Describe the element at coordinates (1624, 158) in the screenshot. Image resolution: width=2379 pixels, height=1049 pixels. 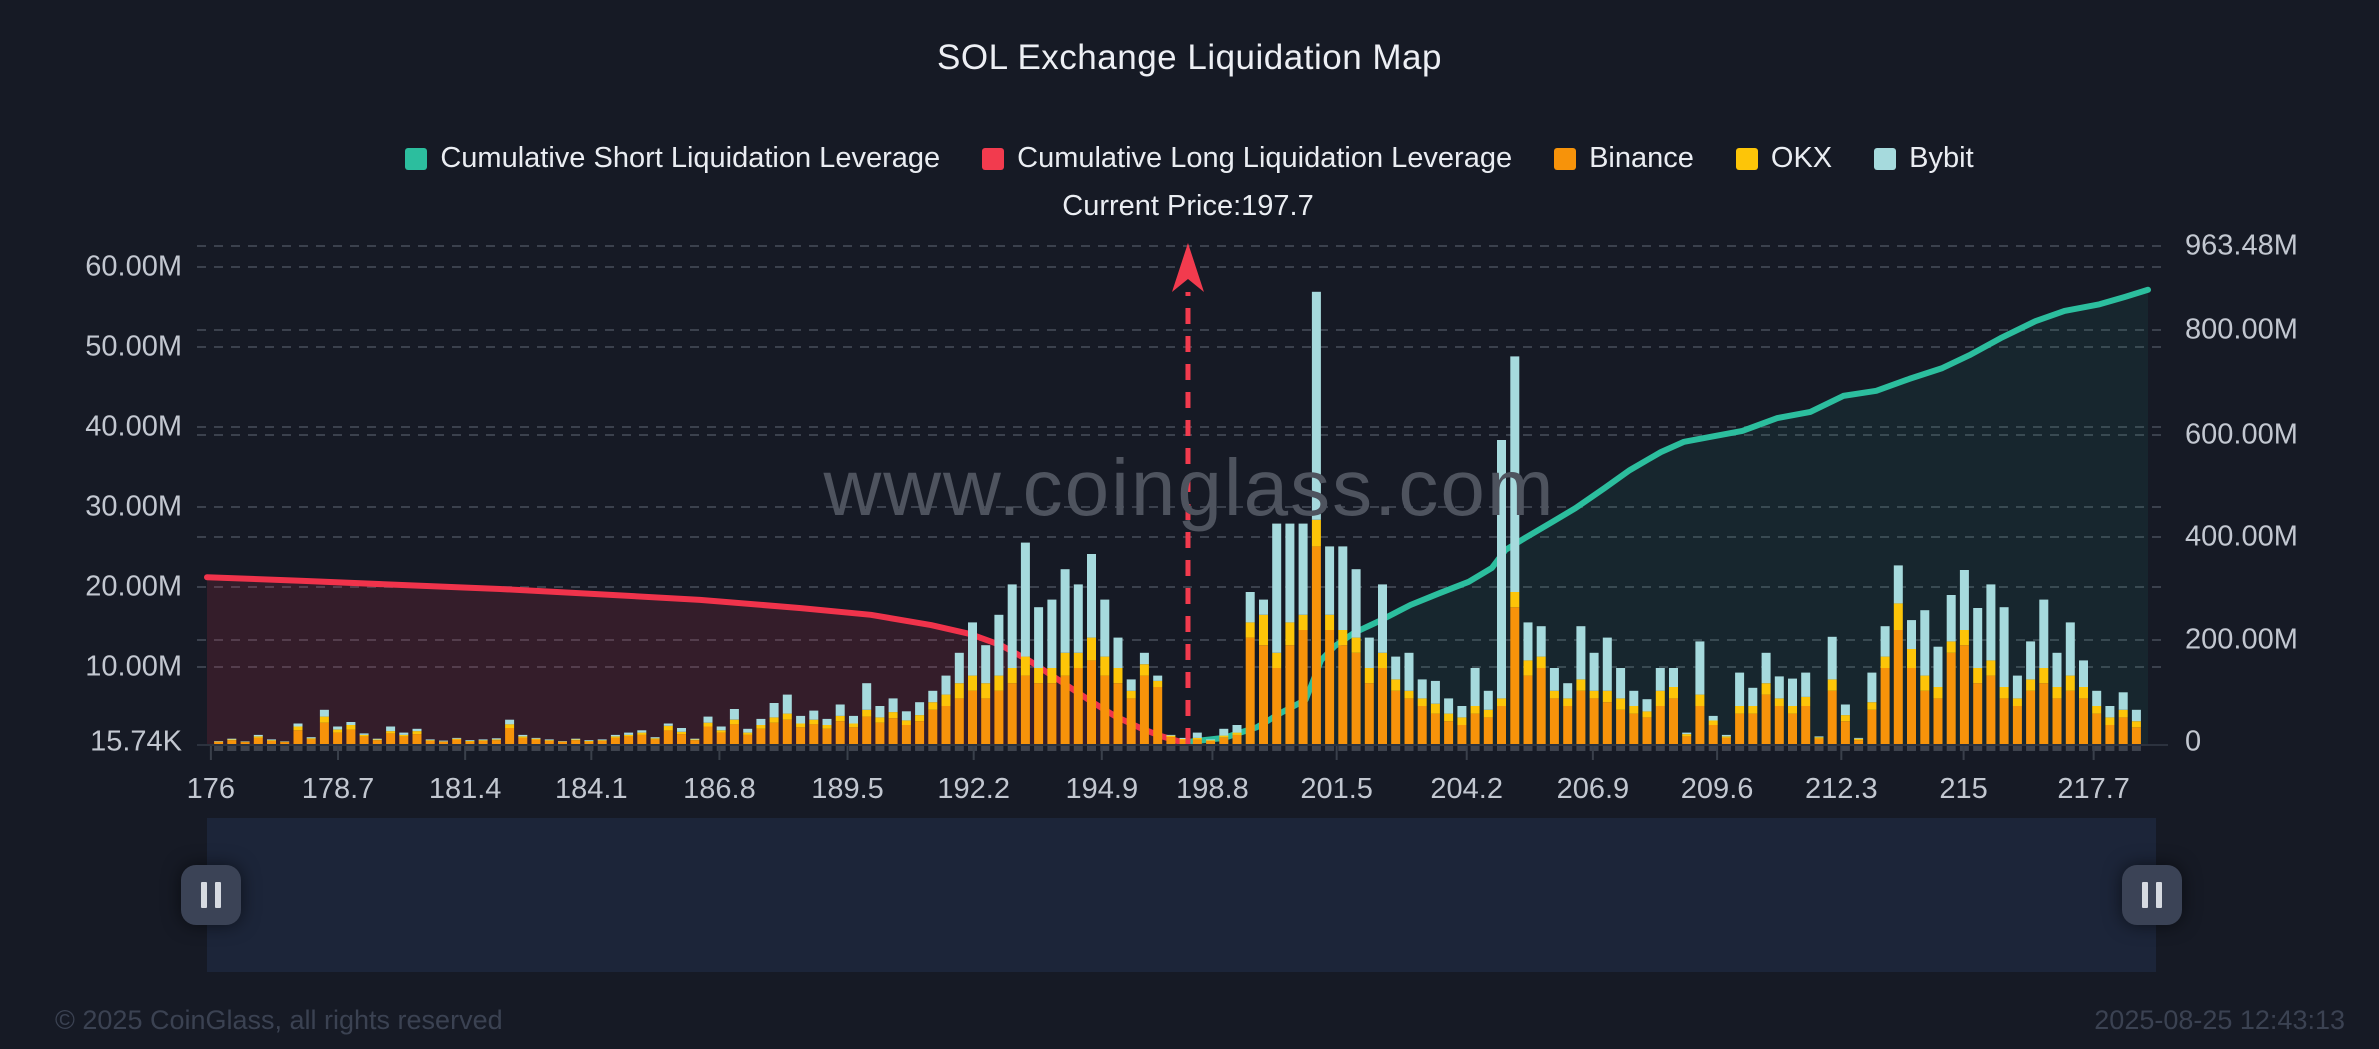
I see `legend-item-2: Binance` at that location.